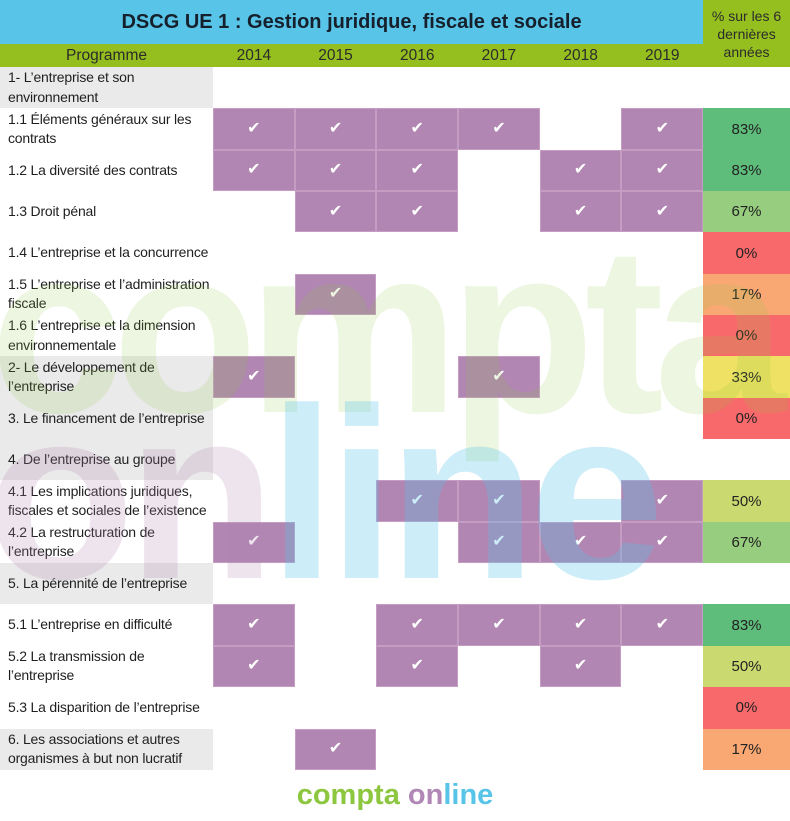  I want to click on percent-cell: 83%, so click(746, 170).